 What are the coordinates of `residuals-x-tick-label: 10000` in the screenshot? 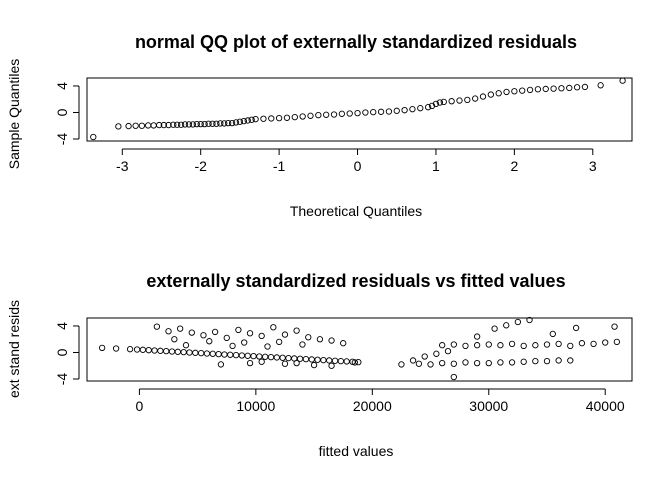 It's located at (255, 406).